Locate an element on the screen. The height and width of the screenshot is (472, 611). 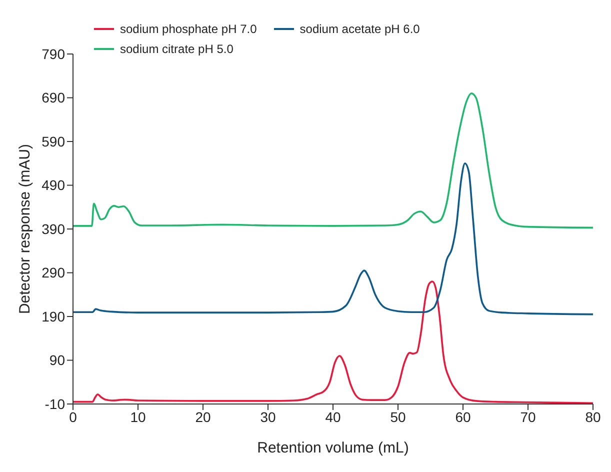
legend-label: sodium acetate pH 6.0 is located at coordinates (359, 29).